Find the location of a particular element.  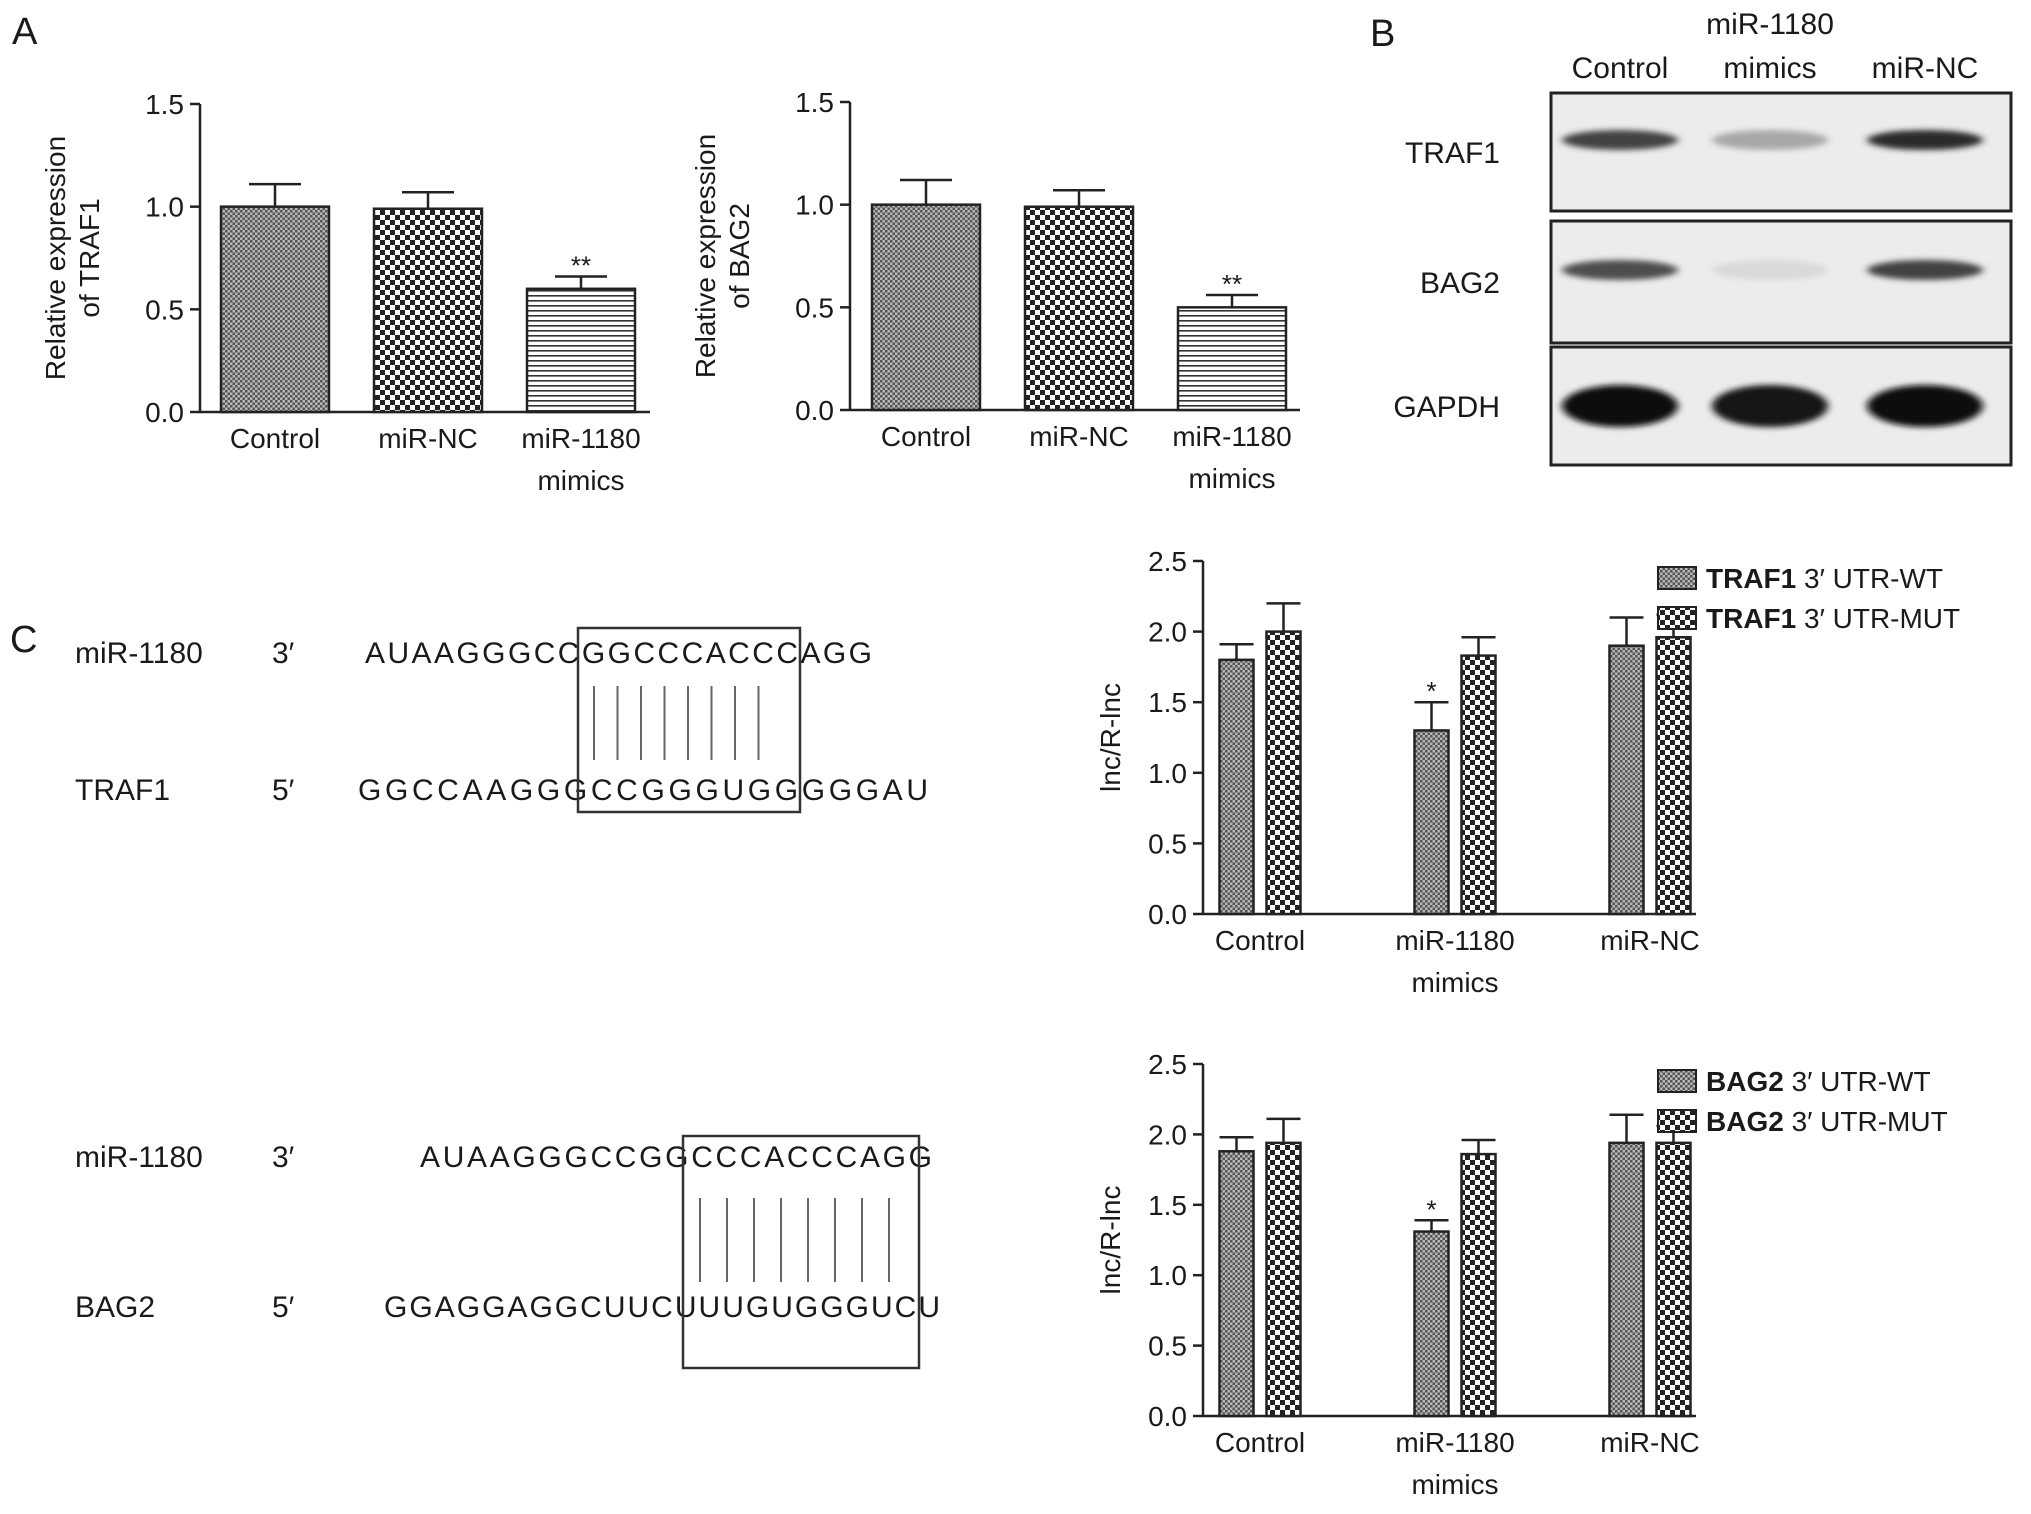

blot-row-label: BAG2 is located at coordinates (1460, 283).